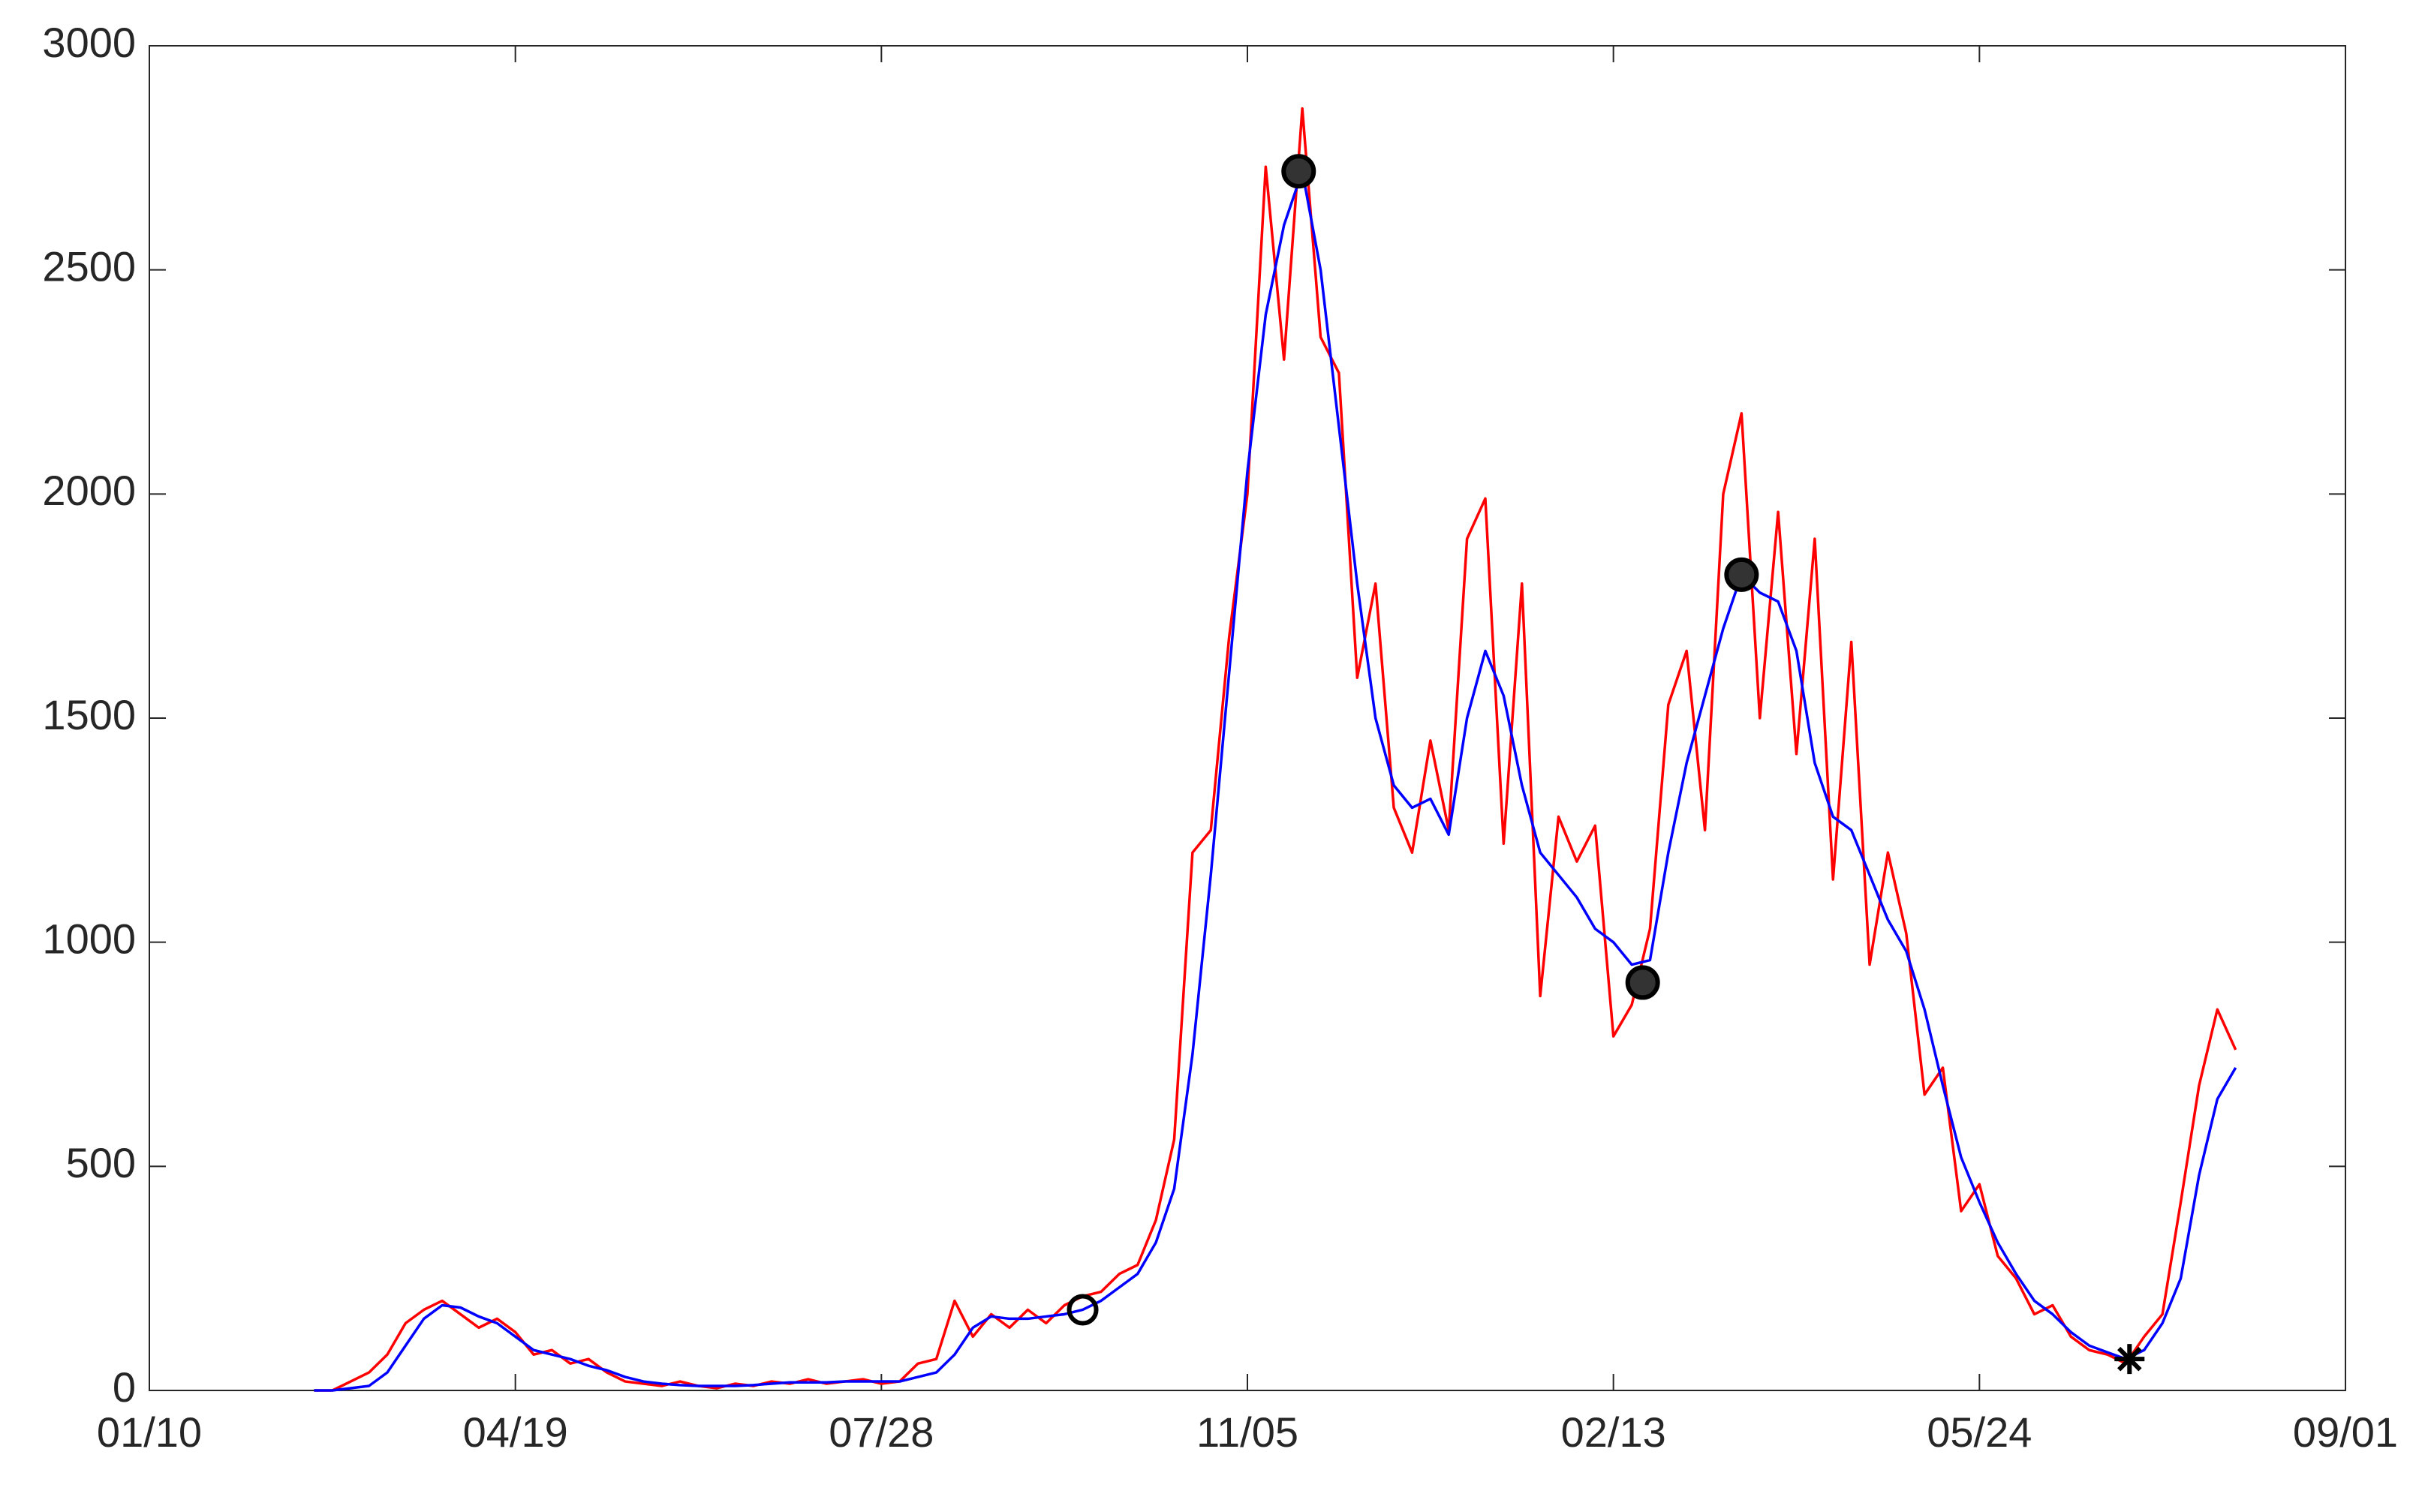 This screenshot has height=1512, width=2410. What do you see at coordinates (2129, 1359) in the screenshot?
I see `marker-asterisk` at bounding box center [2129, 1359].